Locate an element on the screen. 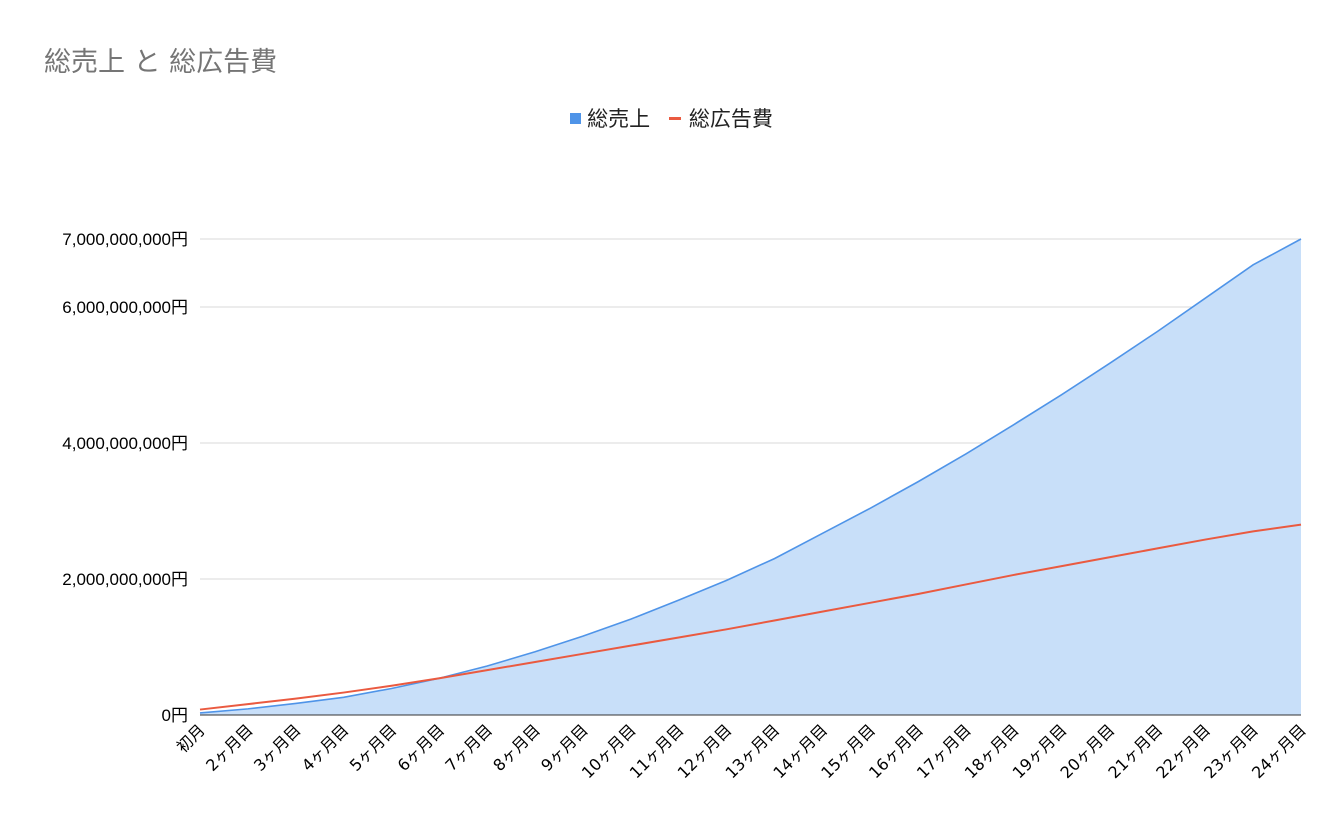  y-tick-label: 2,000,000,000円 is located at coordinates (125, 579).